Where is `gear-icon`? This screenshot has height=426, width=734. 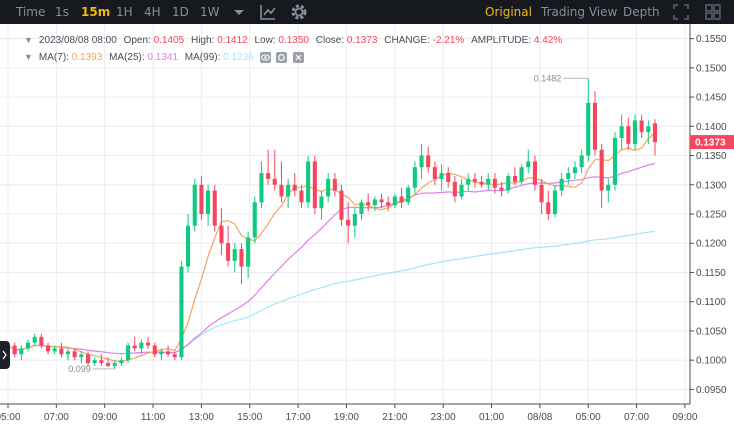
gear-icon is located at coordinates (299, 12).